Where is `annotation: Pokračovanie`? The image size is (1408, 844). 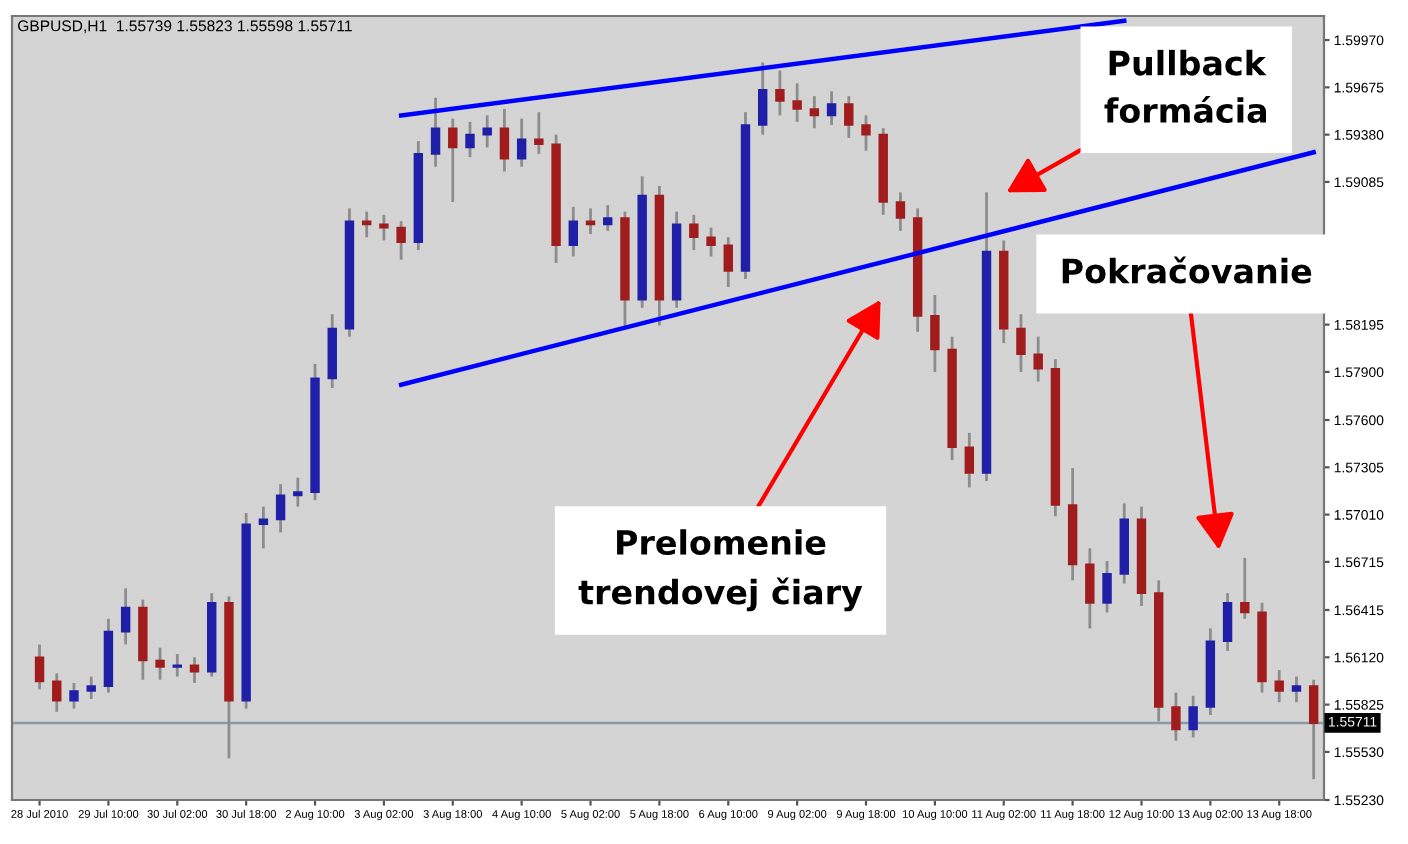 annotation: Pokračovanie is located at coordinates (1187, 270).